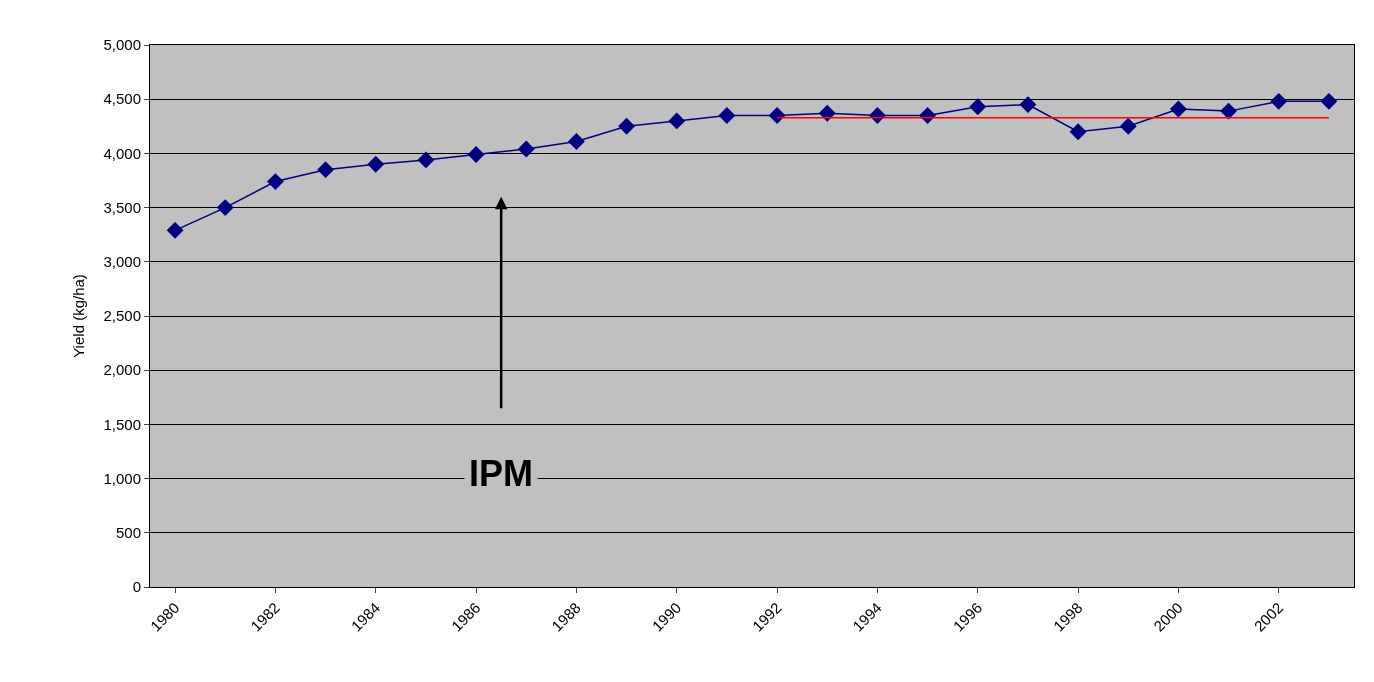  I want to click on annotation: IPM, so click(501, 473).